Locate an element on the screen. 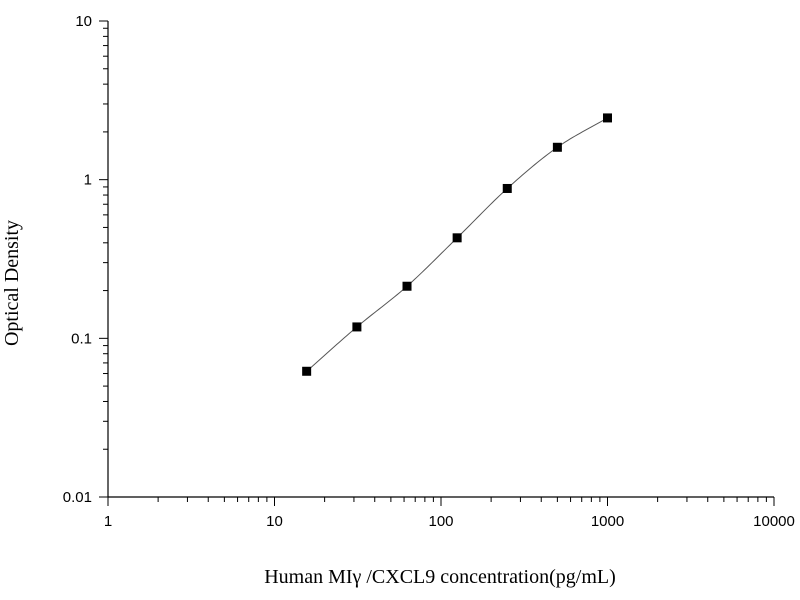 Image resolution: width=800 pixels, height=600 pixels. x-tick-label: 10 is located at coordinates (274, 521).